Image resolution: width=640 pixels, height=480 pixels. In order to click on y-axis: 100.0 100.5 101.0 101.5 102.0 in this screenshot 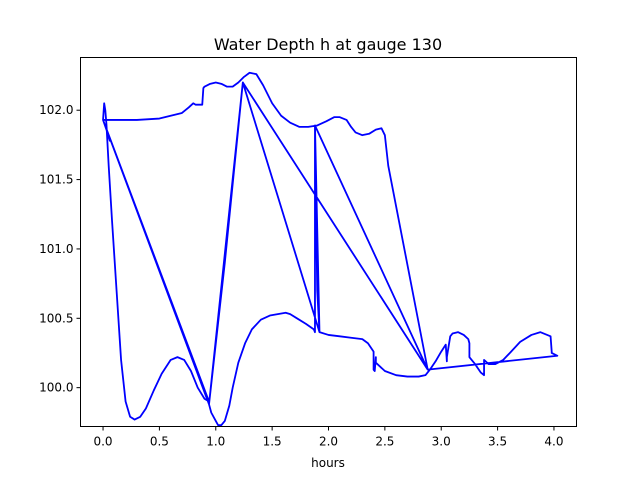, I will do `click(60, 249)`.